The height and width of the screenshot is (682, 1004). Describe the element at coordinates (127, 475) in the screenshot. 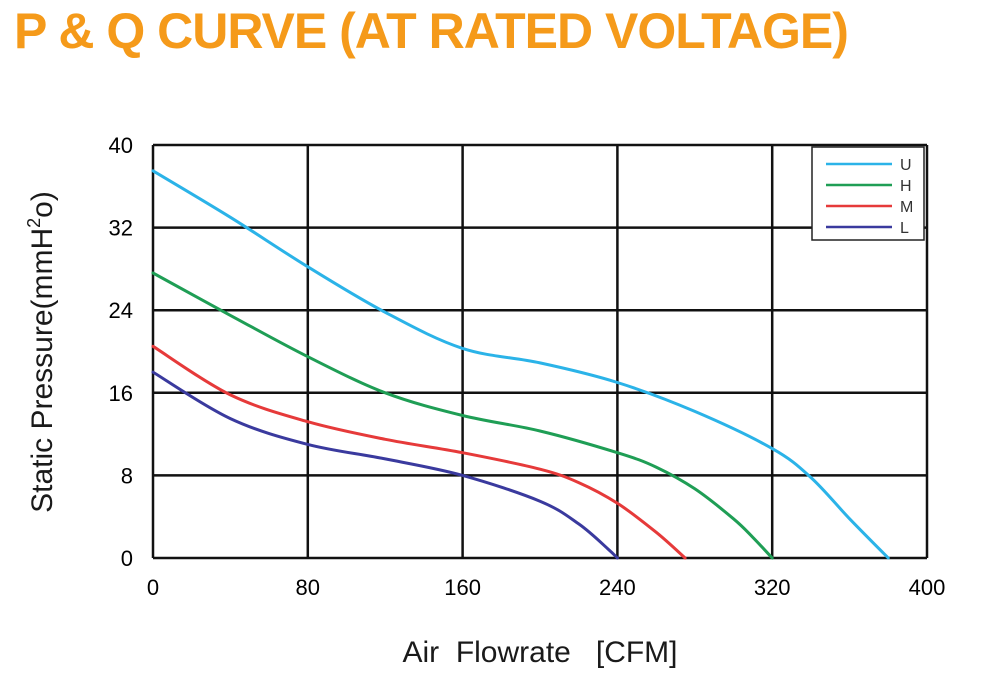

I see `y-tick-label: 8` at that location.